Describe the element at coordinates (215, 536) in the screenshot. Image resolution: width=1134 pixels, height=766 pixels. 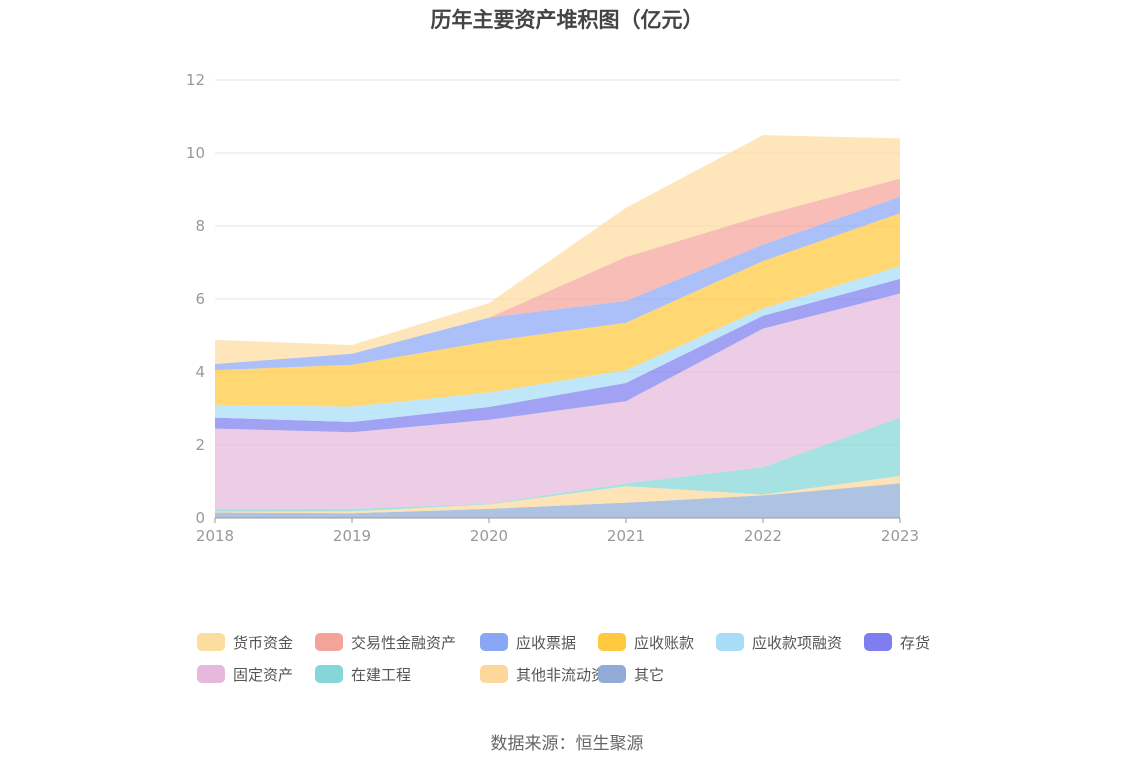
I see `x-tick-label: 2018` at that location.